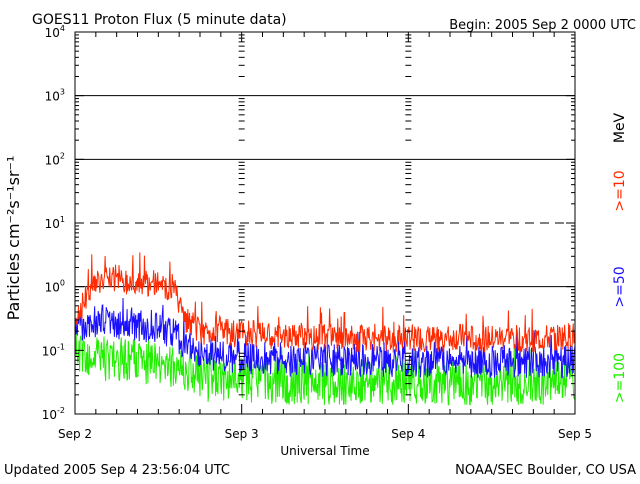 The width and height of the screenshot is (640, 484). Describe the element at coordinates (55, 223) in the screenshot. I see `y-tick-label: 10¹` at that location.